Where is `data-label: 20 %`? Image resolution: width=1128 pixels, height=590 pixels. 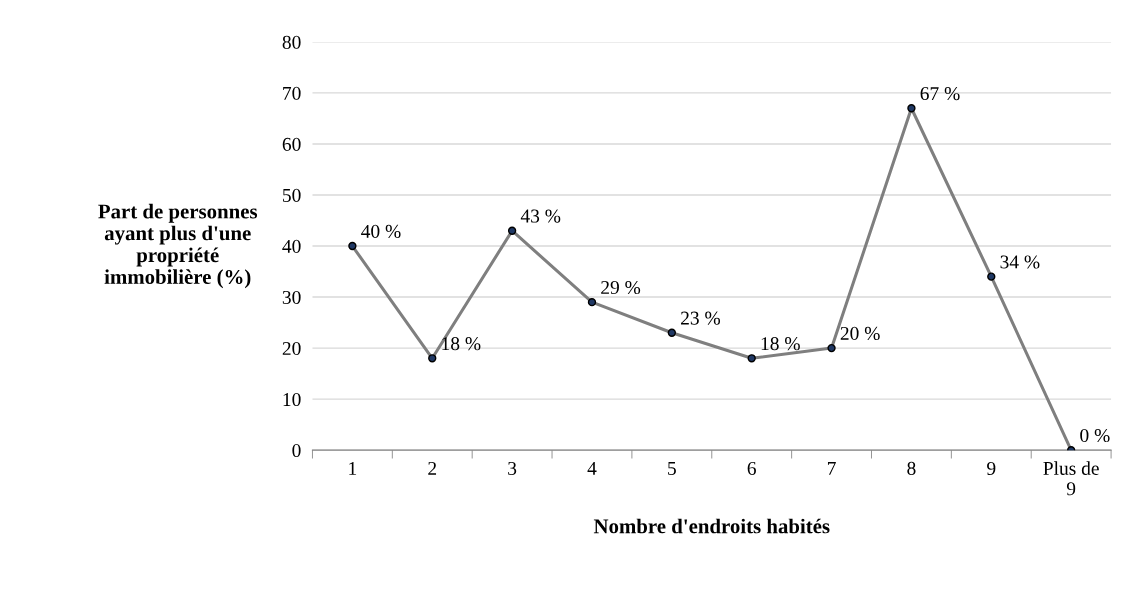 data-label: 20 % is located at coordinates (860, 333).